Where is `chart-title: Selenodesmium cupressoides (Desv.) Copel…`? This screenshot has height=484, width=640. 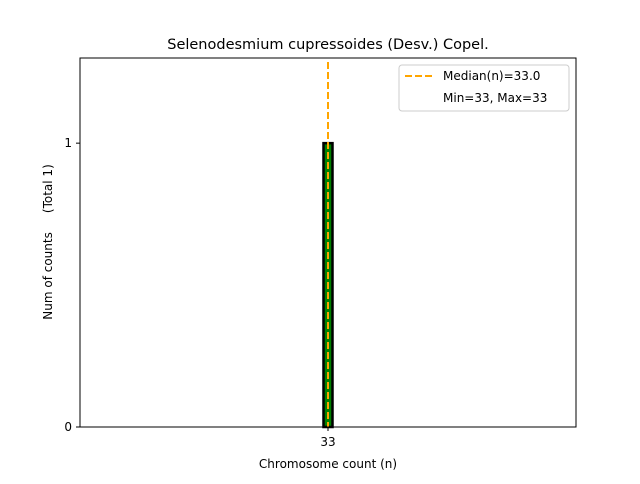
chart-title: Selenodesmium cupressoides (Desv.) Copel… is located at coordinates (328, 45).